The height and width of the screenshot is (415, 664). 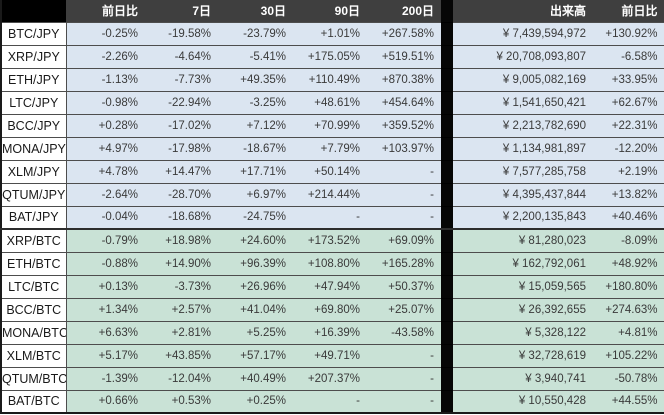 I want to click on change-90d-cell: +207.37%, so click(x=330, y=378).